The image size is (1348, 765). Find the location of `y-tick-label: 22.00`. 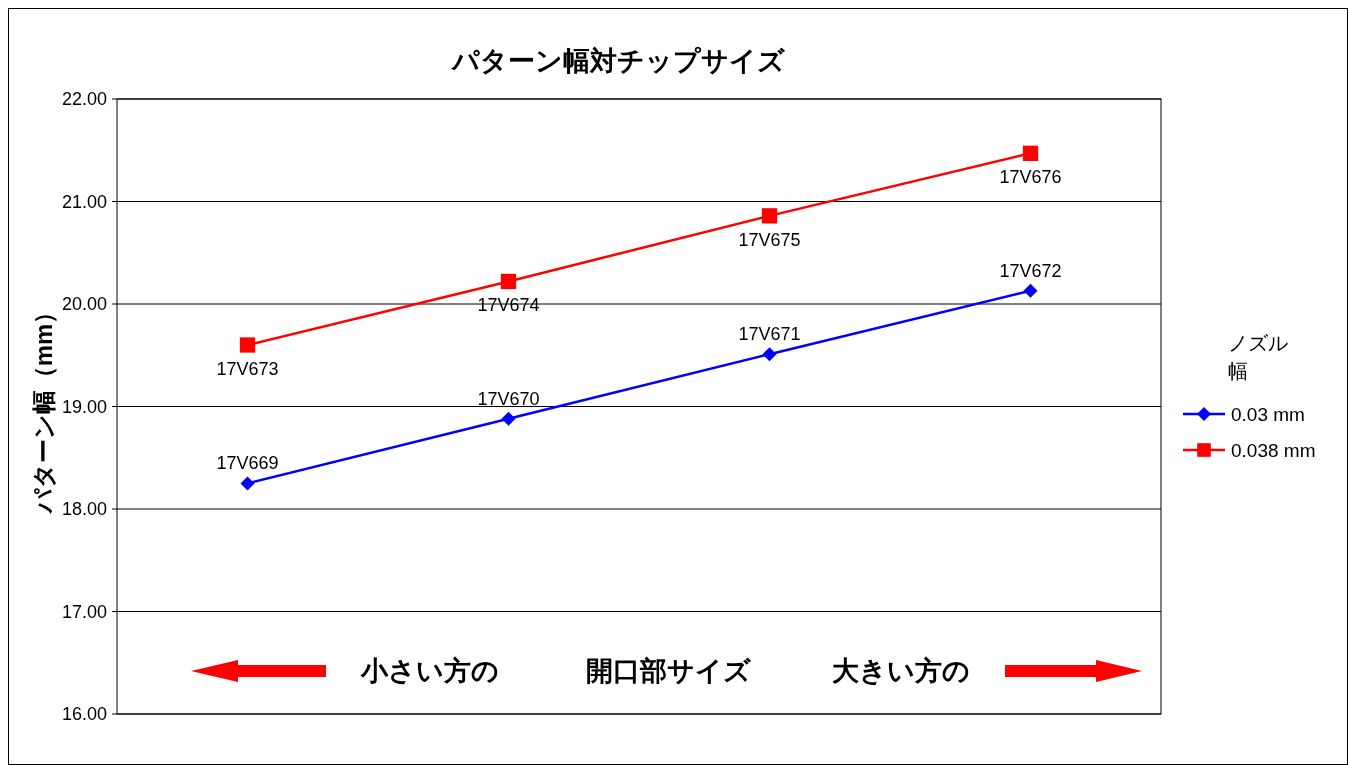

y-tick-label: 22.00 is located at coordinates (84, 99).